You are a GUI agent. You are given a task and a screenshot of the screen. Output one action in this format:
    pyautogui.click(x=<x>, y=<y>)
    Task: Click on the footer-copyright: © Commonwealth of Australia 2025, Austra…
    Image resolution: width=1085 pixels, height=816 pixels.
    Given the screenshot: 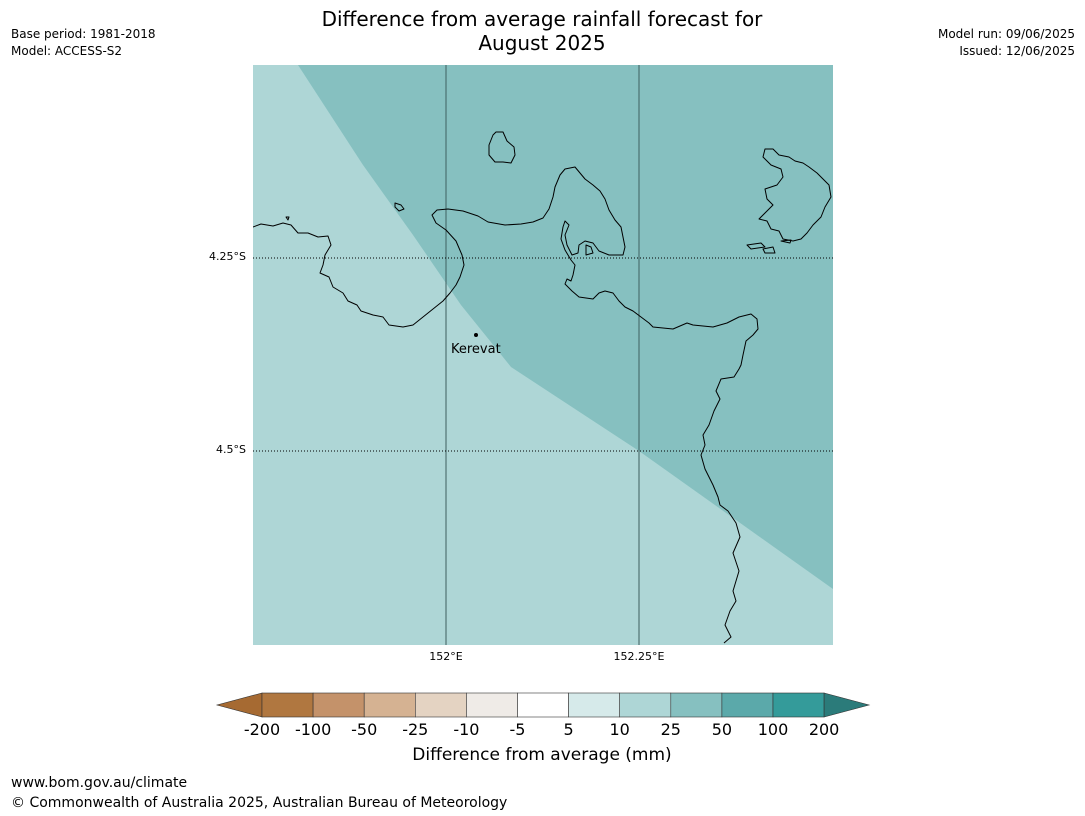 What is the action you would take?
    pyautogui.click(x=259, y=803)
    